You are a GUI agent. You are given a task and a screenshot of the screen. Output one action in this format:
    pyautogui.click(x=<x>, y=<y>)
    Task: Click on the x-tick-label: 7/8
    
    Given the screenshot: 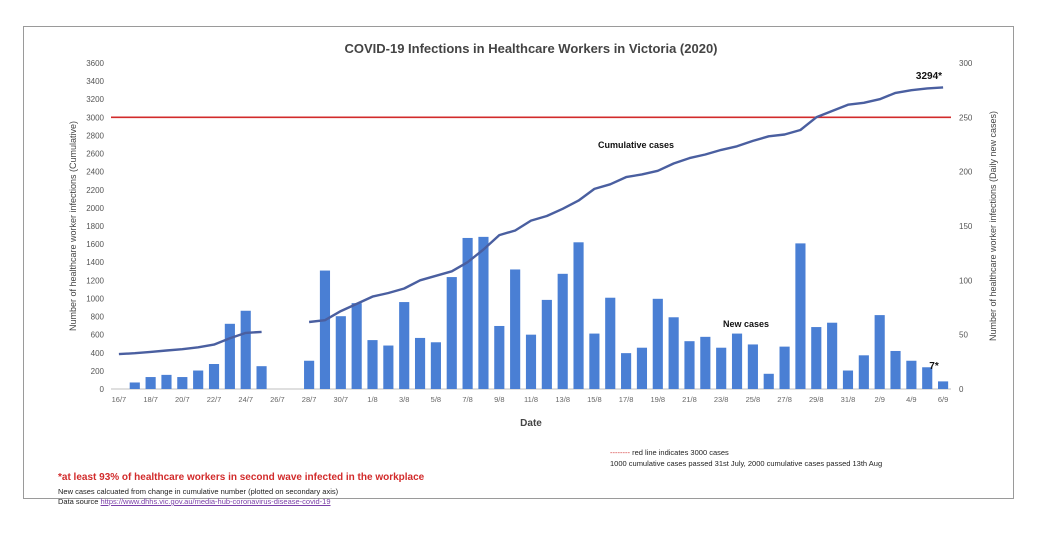 What is the action you would take?
    pyautogui.click(x=467, y=399)
    